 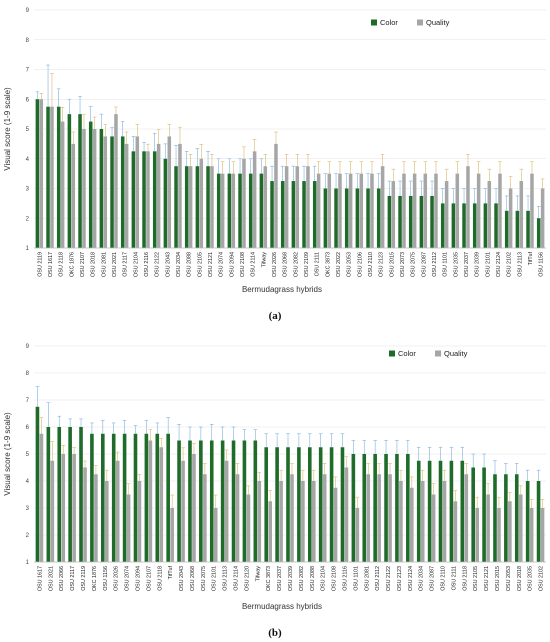 What do you see at coordinates (28, 509) in the screenshot?
I see `y-tick-label: 3` at bounding box center [28, 509].